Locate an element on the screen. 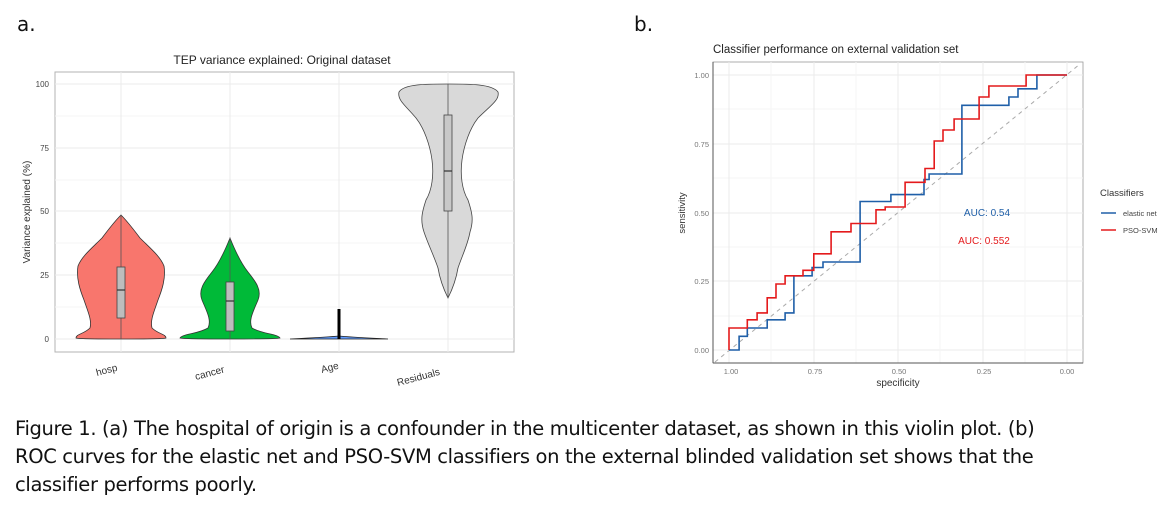 This screenshot has width=1175, height=518. roc-y-label: sensitivity is located at coordinates (682, 212).